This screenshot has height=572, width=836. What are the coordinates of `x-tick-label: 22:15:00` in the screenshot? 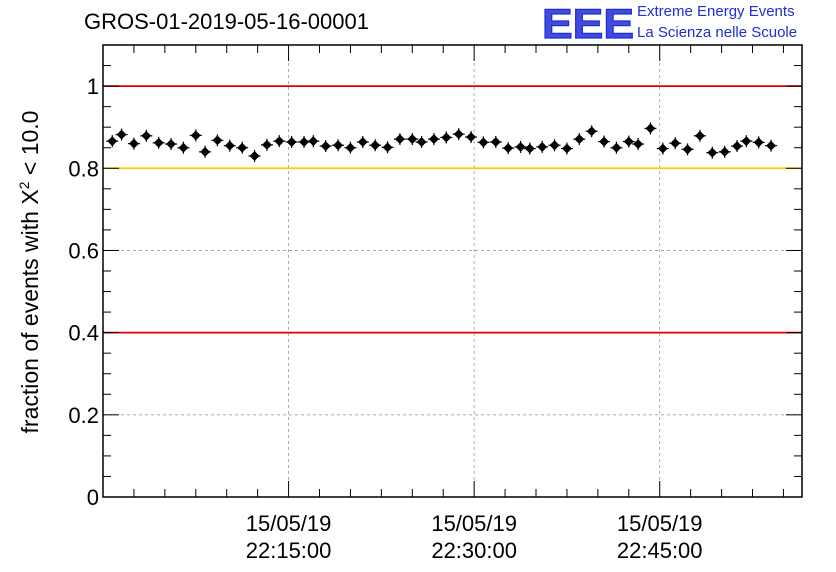 It's located at (289, 550).